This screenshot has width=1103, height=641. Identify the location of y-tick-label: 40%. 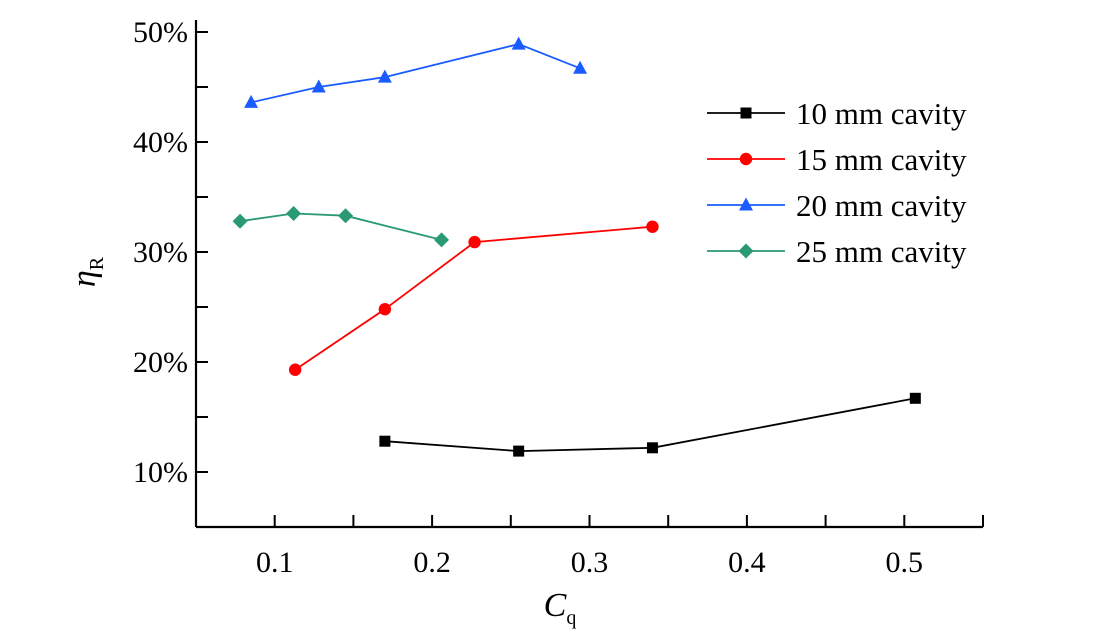
(160, 142).